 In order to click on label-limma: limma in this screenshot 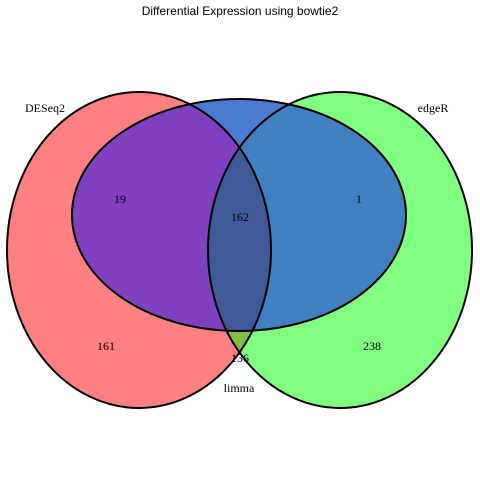, I will do `click(239, 388)`.